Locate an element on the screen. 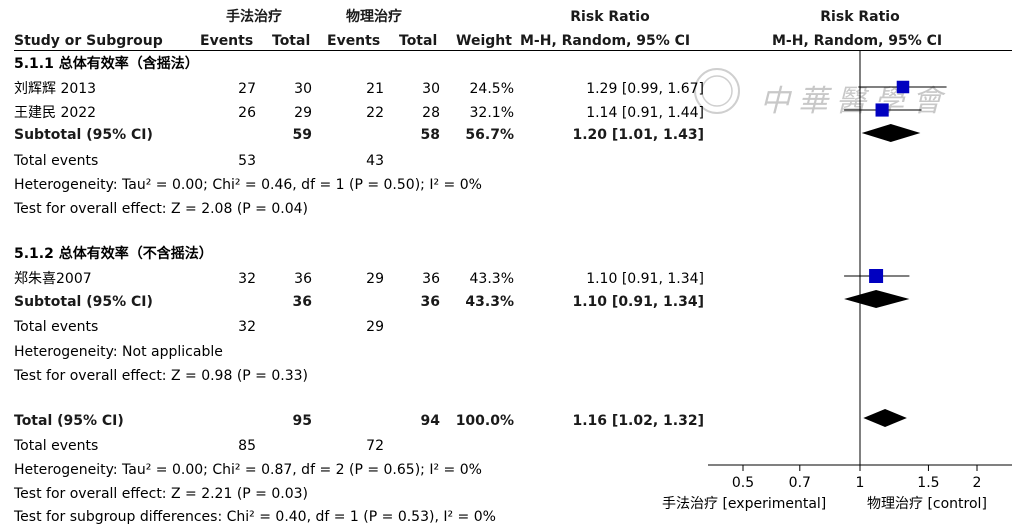 The height and width of the screenshot is (530, 1022). x-tick-label: 0.5 is located at coordinates (743, 483).